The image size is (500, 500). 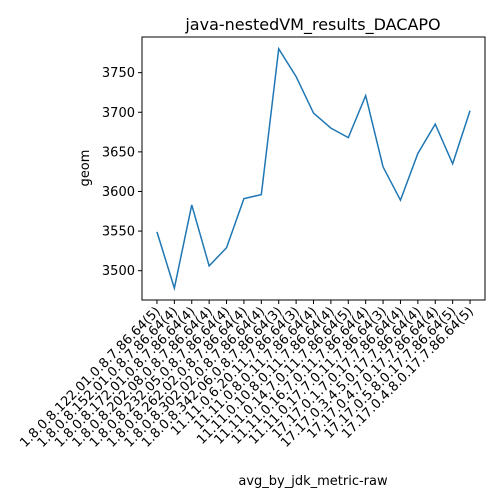 What do you see at coordinates (118, 152) in the screenshot?
I see `y-tick-label: 3650` at bounding box center [118, 152].